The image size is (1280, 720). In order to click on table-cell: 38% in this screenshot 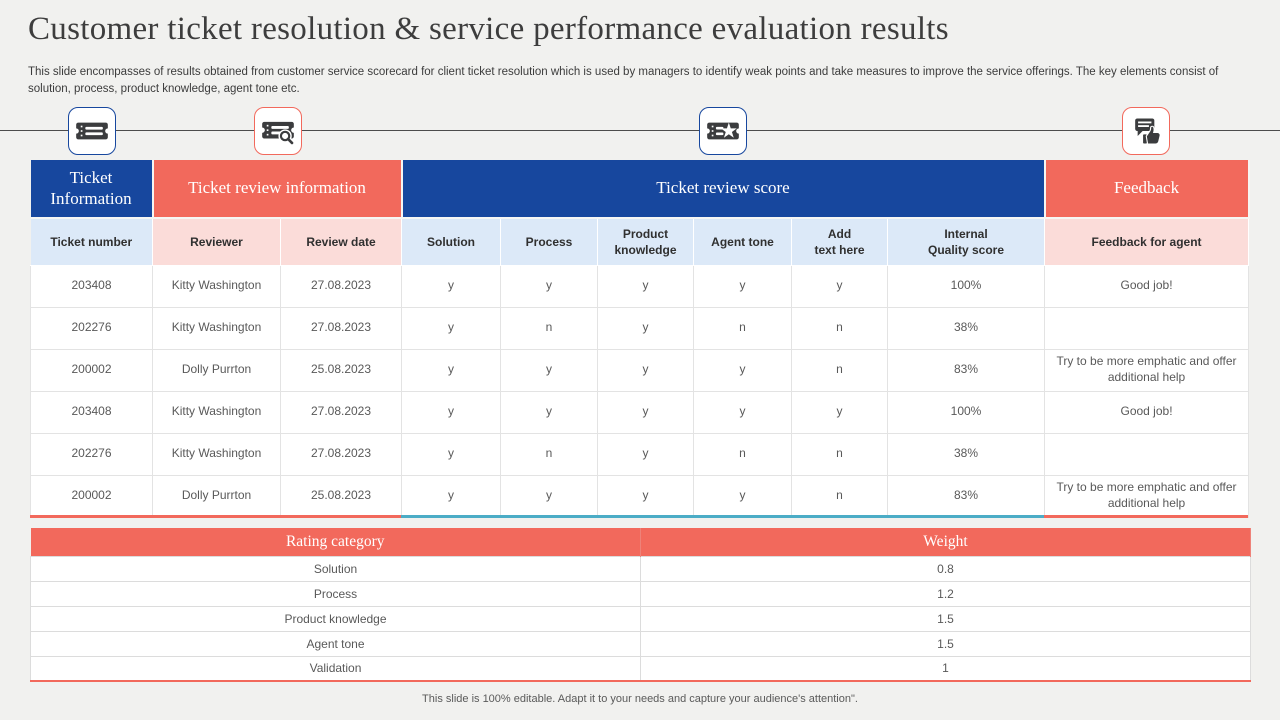, I will do `click(966, 328)`.